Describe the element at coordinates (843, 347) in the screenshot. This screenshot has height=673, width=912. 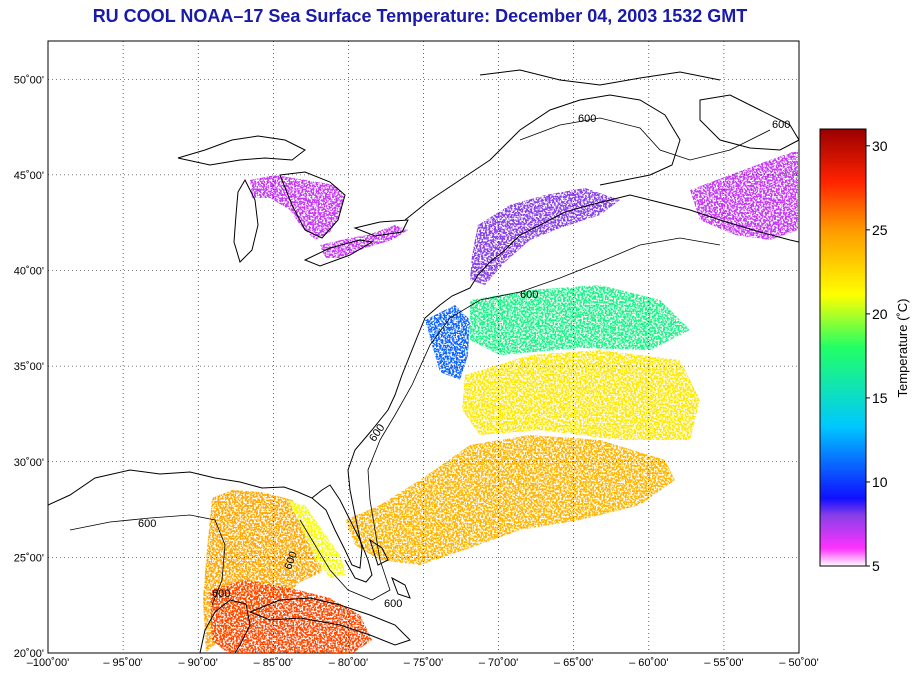
I see `colorbar-gradient` at that location.